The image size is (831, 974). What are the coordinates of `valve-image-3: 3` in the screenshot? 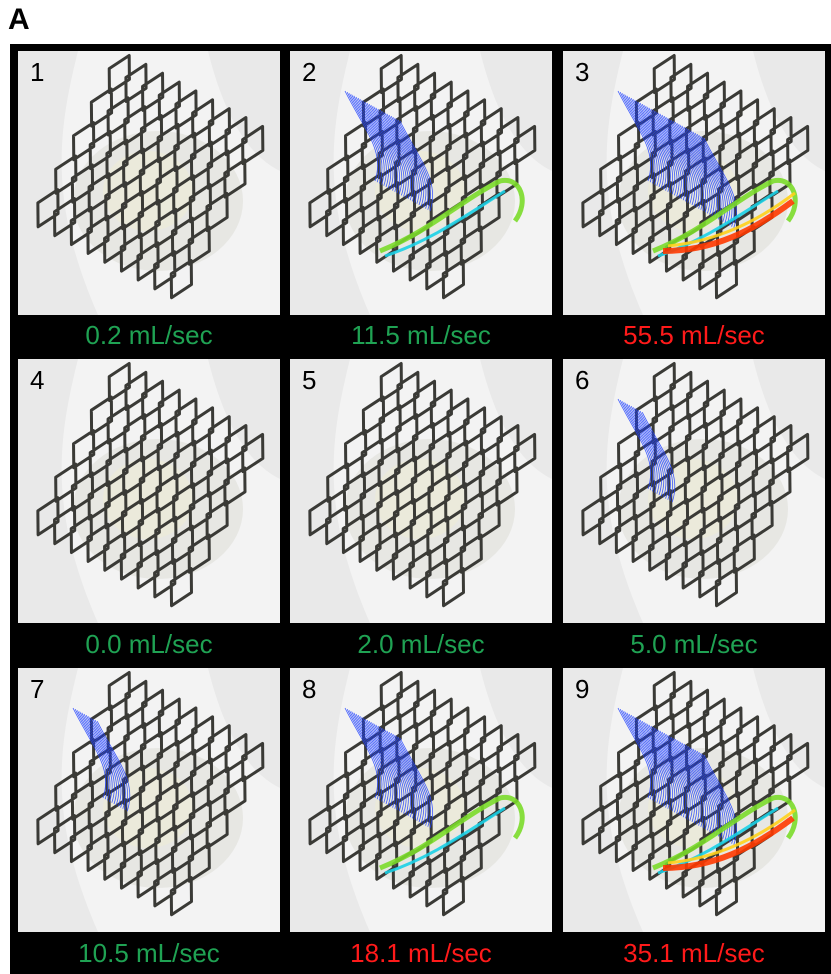 It's located at (694, 183).